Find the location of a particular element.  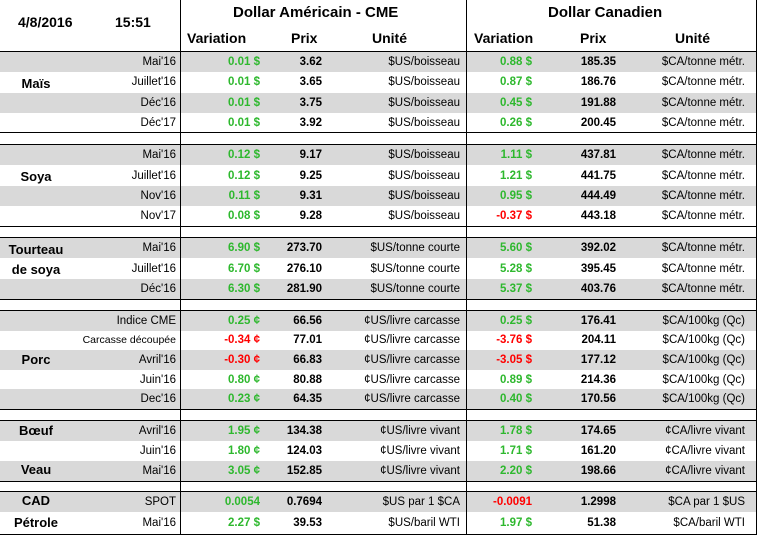

contract-cell: Indice CME is located at coordinates (146, 321).